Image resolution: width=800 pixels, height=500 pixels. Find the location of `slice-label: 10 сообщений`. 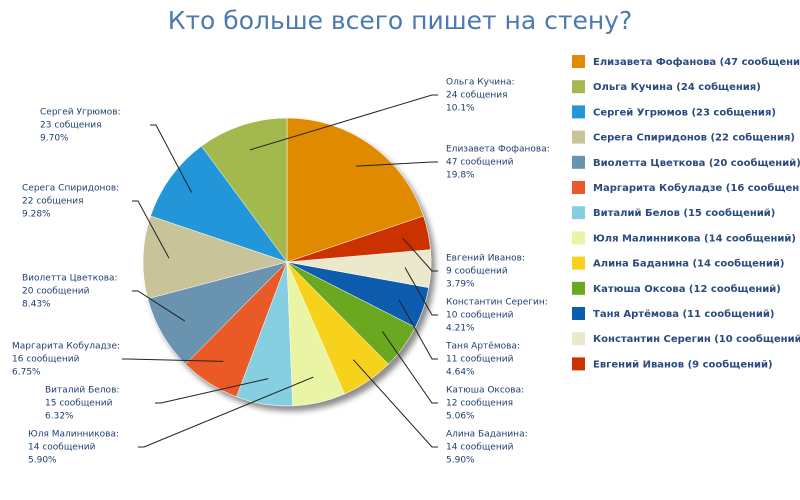

slice-label: 10 сообщений is located at coordinates (480, 316).